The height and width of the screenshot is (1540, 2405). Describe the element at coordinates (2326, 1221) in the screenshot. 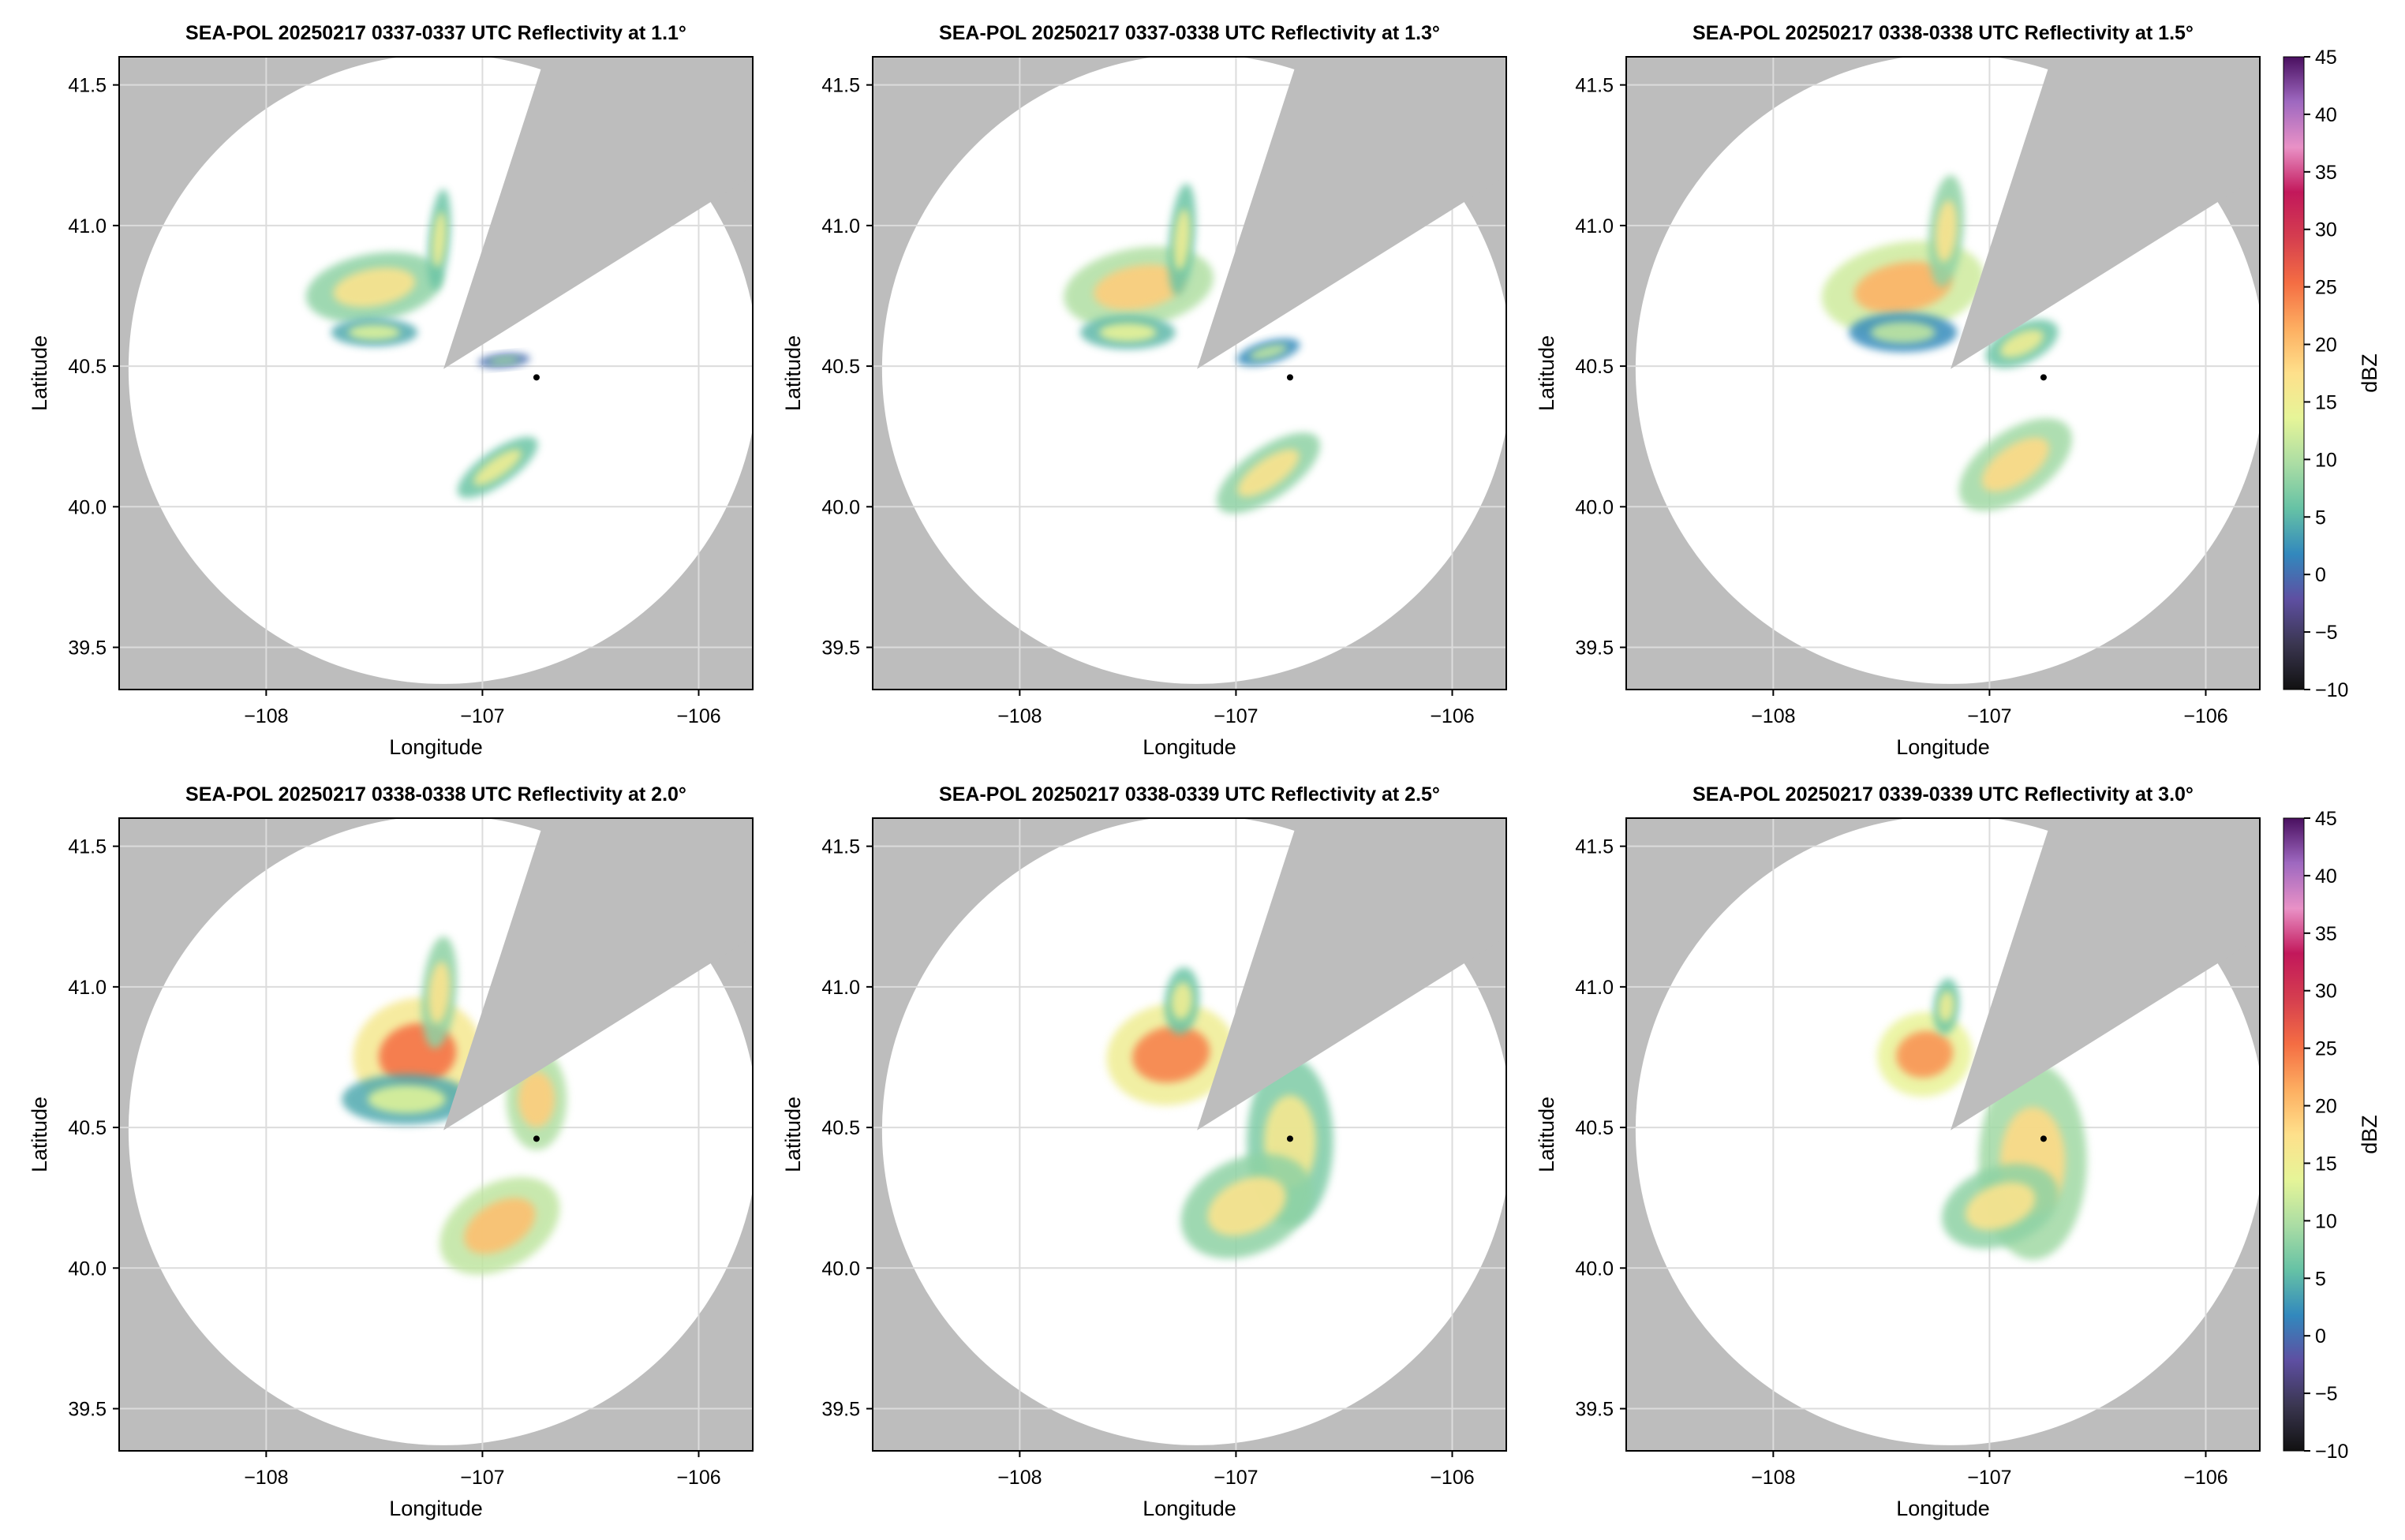

I see `colorbar-tick-label: 10` at that location.